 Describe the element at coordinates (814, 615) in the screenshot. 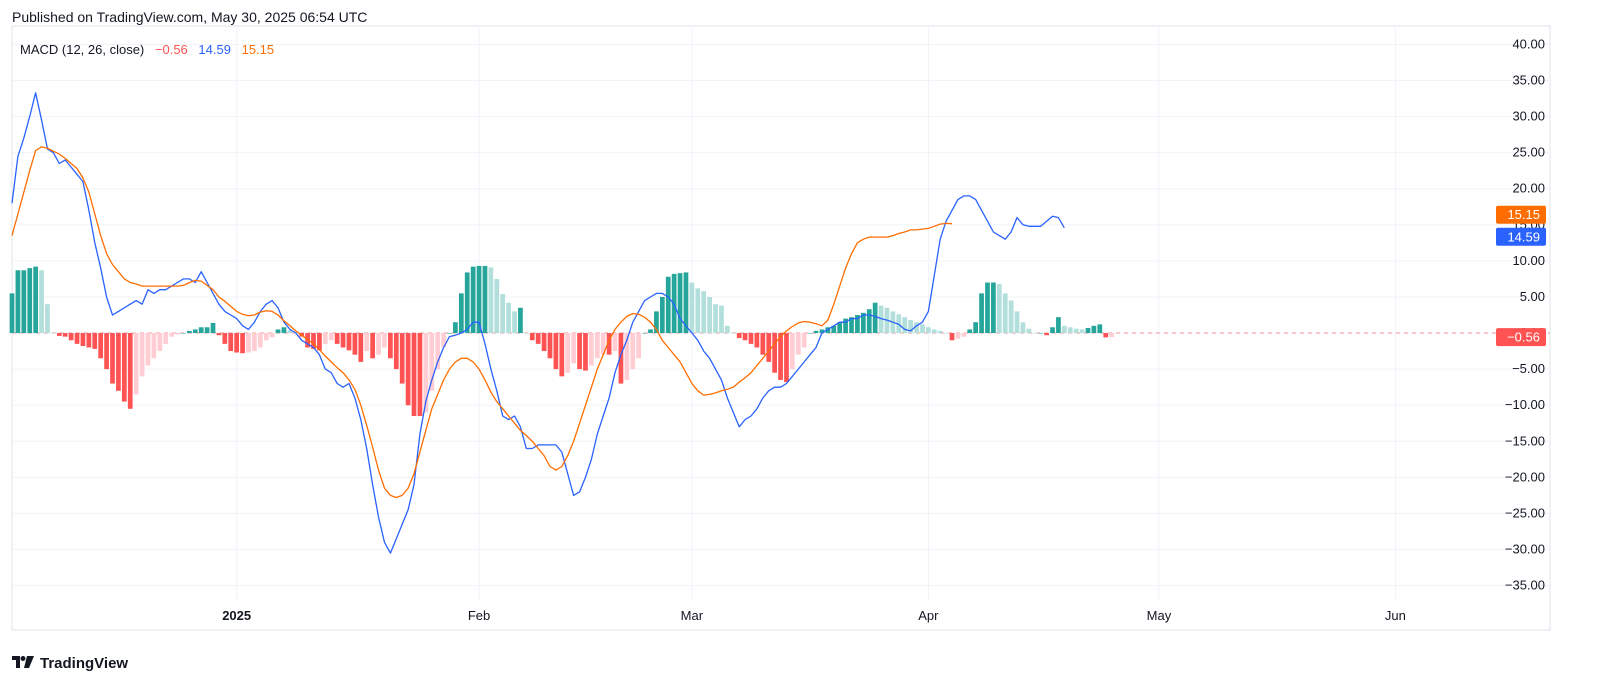

I see `time-axis: 2025 Feb Mar Apr May Jun` at that location.